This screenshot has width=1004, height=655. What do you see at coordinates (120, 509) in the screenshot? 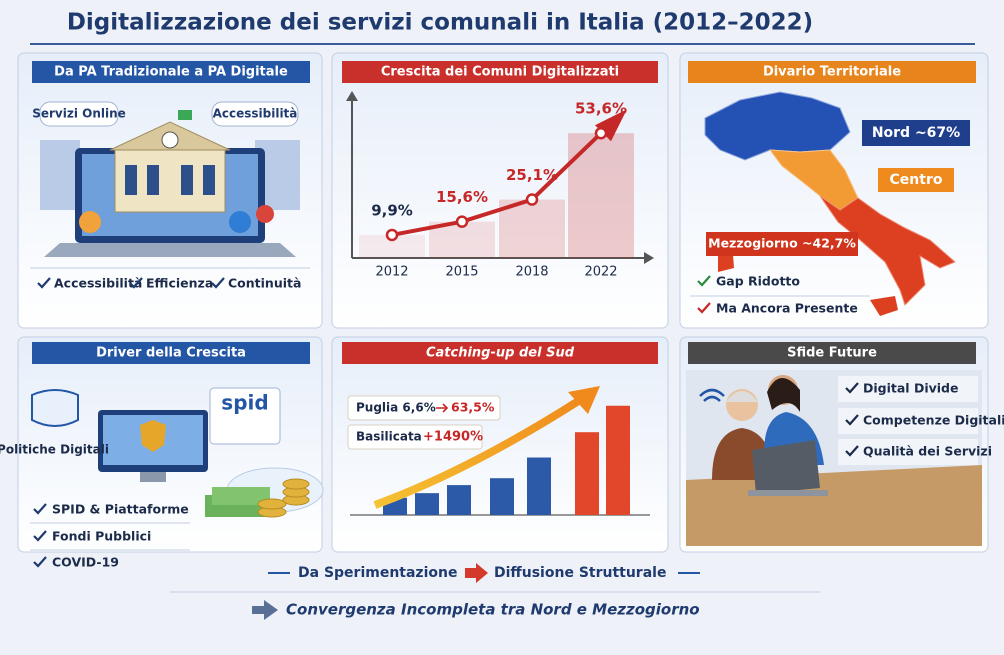
I see `check-item: SPID & Piattaforme` at bounding box center [120, 509].